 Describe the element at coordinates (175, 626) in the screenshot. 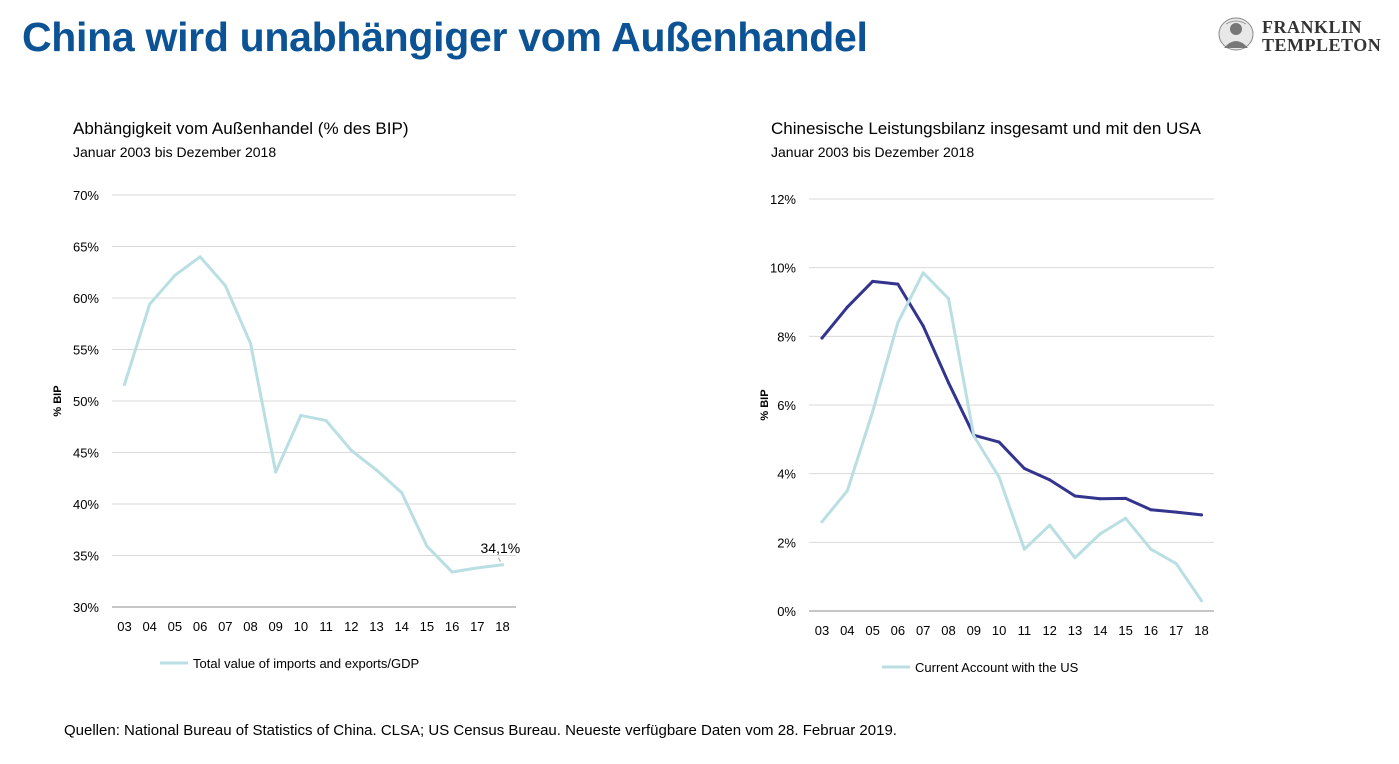

I see `chart1-xtick-label: 05` at that location.